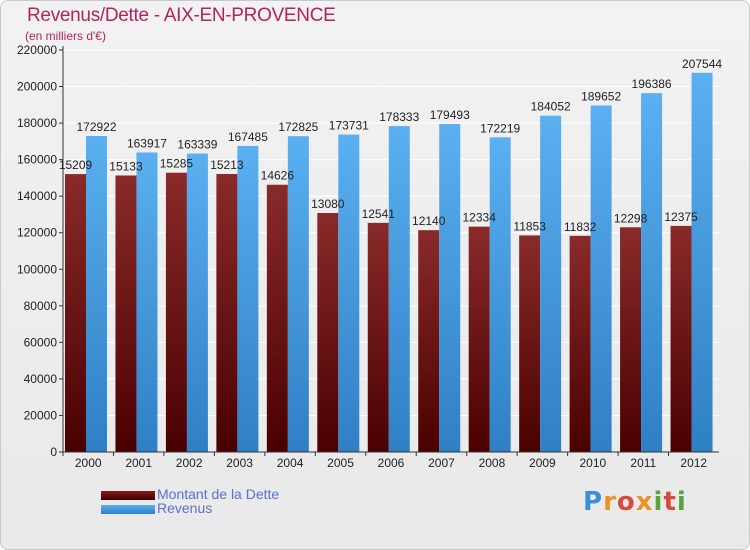  What do you see at coordinates (177, 164) in the screenshot?
I see `data-label-dette: 15285` at bounding box center [177, 164].